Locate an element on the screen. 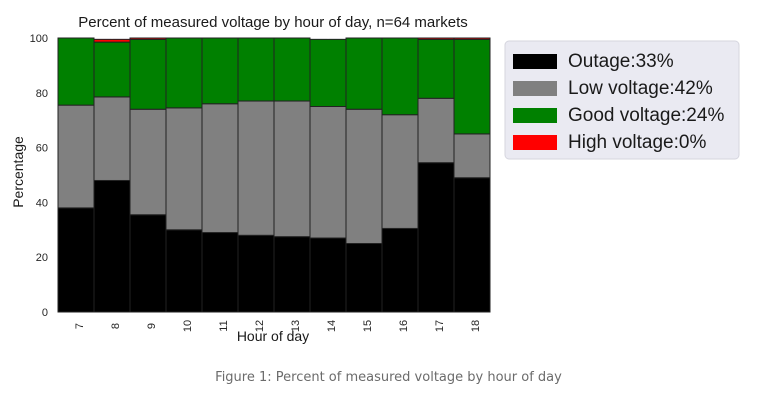 The height and width of the screenshot is (401, 777). x-tick-label: 10 is located at coordinates (188, 326).